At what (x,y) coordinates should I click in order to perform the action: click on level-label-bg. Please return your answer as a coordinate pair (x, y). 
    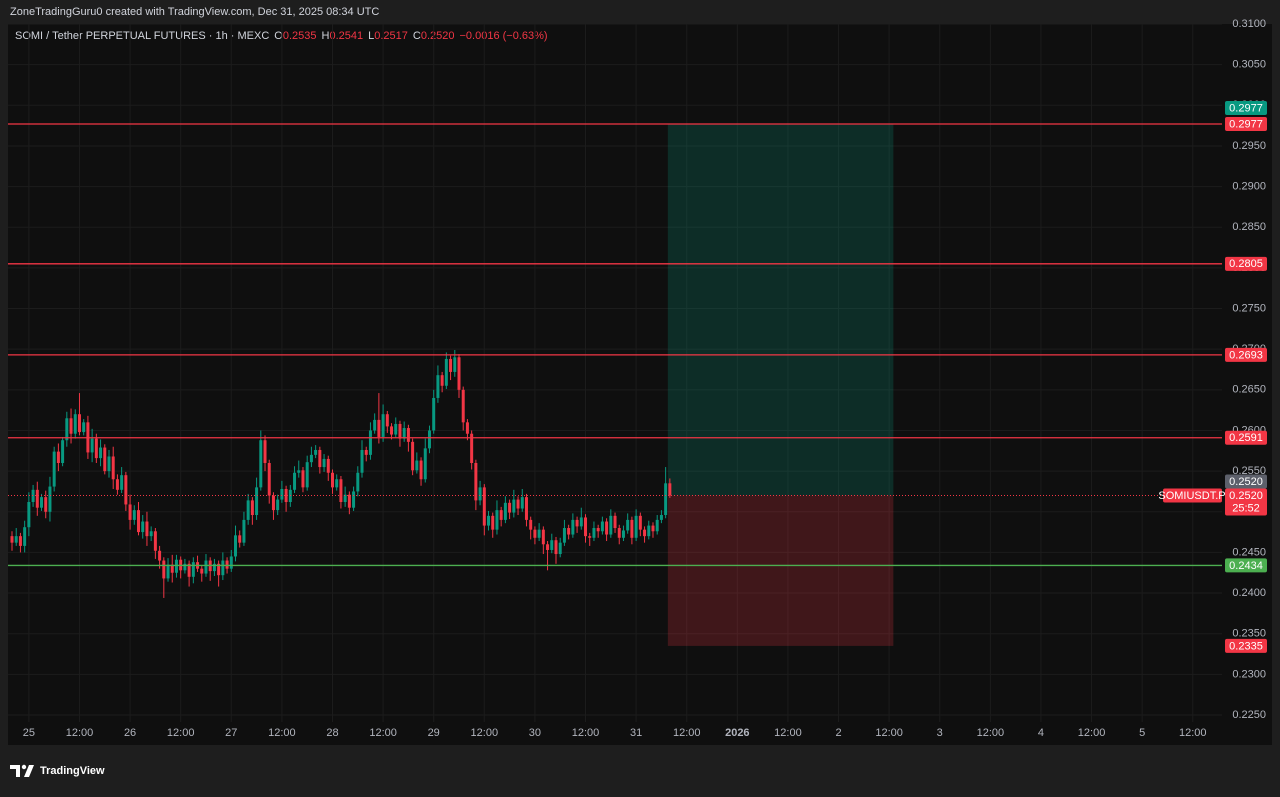
    Looking at the image, I should click on (1246, 123).